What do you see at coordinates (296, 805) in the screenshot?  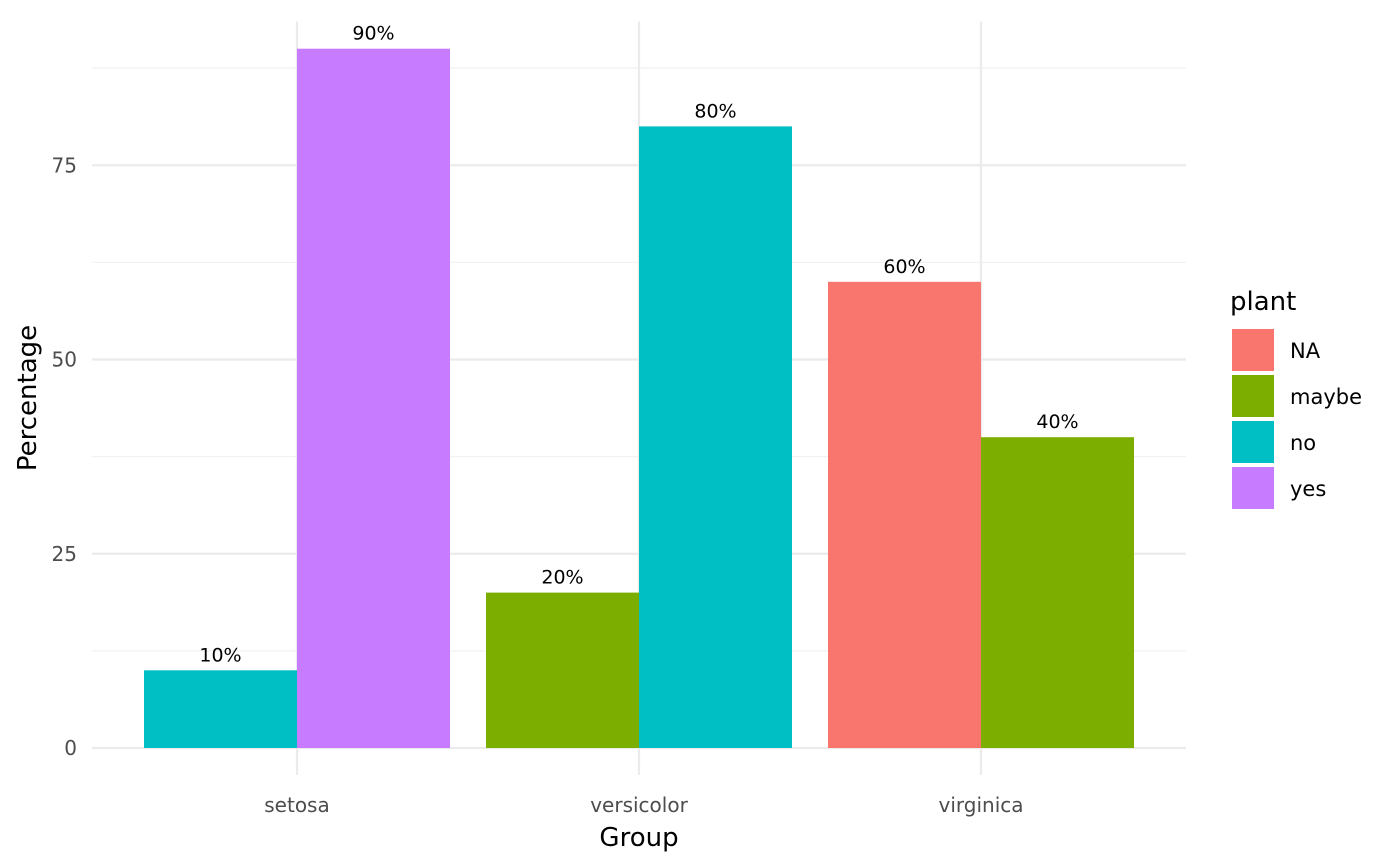 I see `x-tick-label: setosa` at bounding box center [296, 805].